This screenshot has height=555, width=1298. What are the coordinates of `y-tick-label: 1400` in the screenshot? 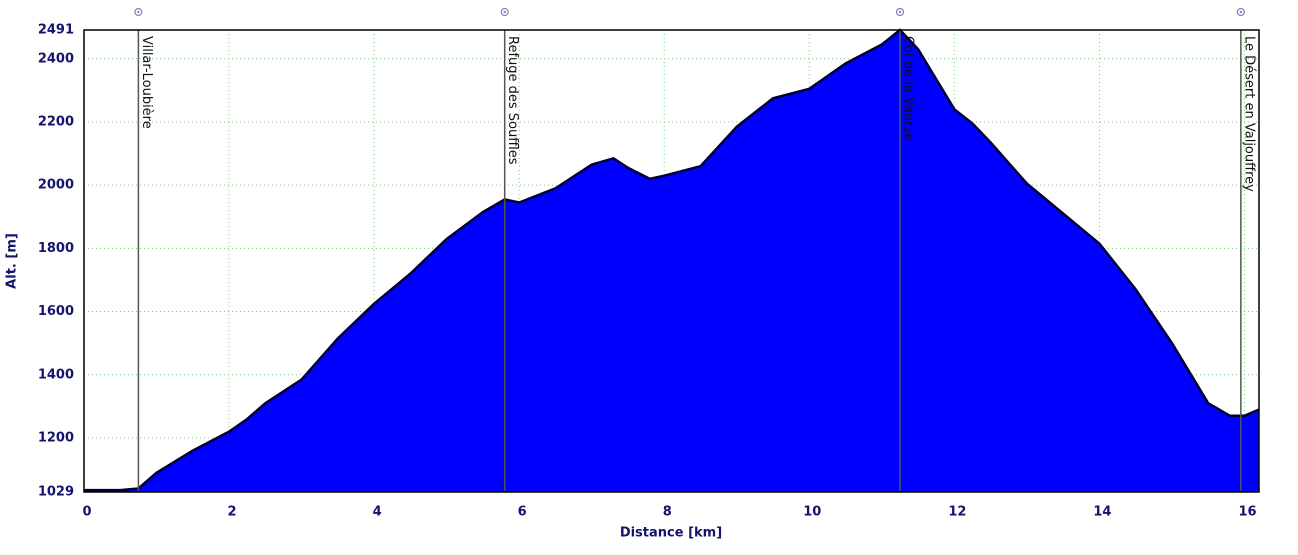 It's located at (56, 374).